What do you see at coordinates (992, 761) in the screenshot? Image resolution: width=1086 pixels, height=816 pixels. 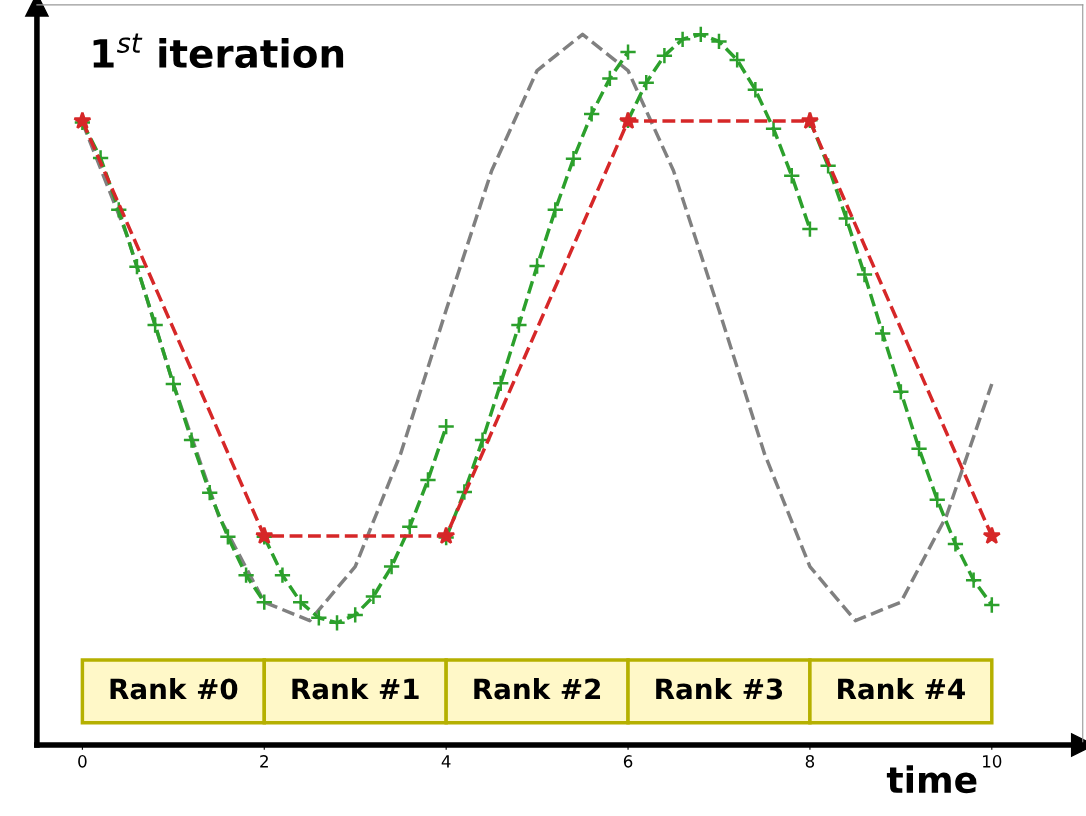 I see `x-tick-label: 10` at bounding box center [992, 761].